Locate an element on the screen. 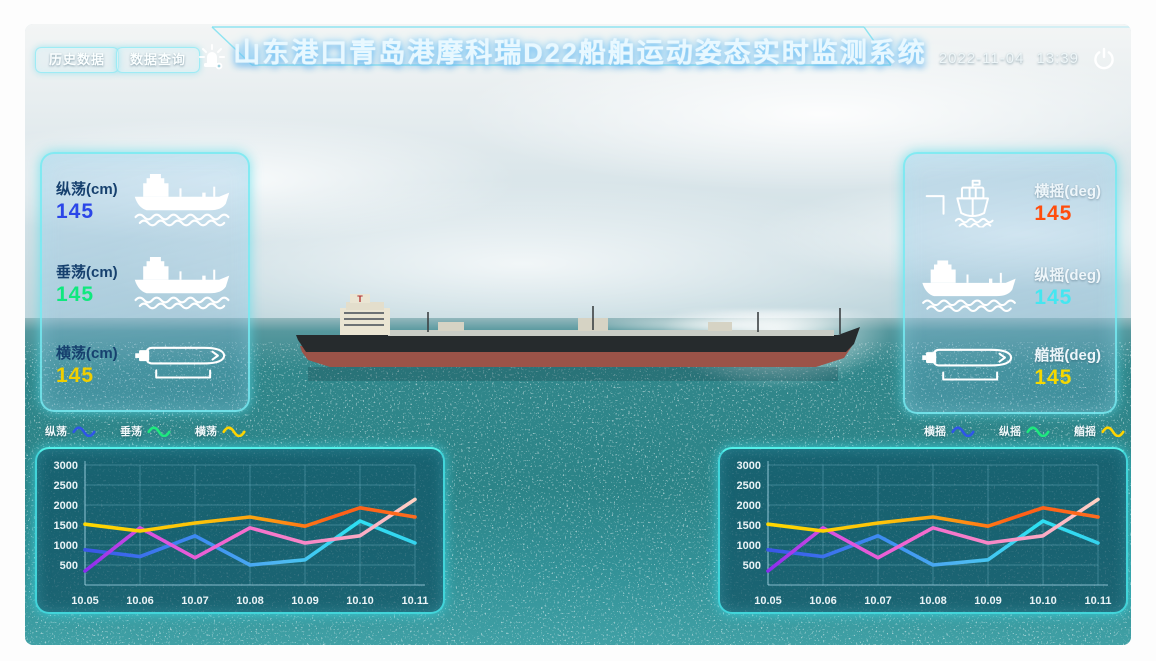  legend-label: 横摇 is located at coordinates (935, 432).